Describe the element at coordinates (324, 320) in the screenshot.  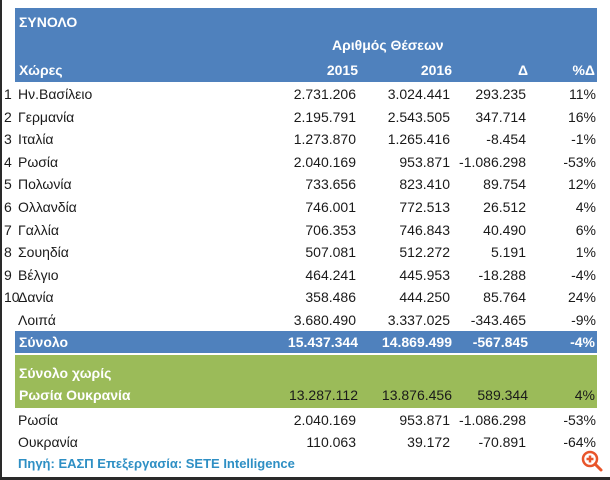
I see `value-2015: 3.680.490` at that location.